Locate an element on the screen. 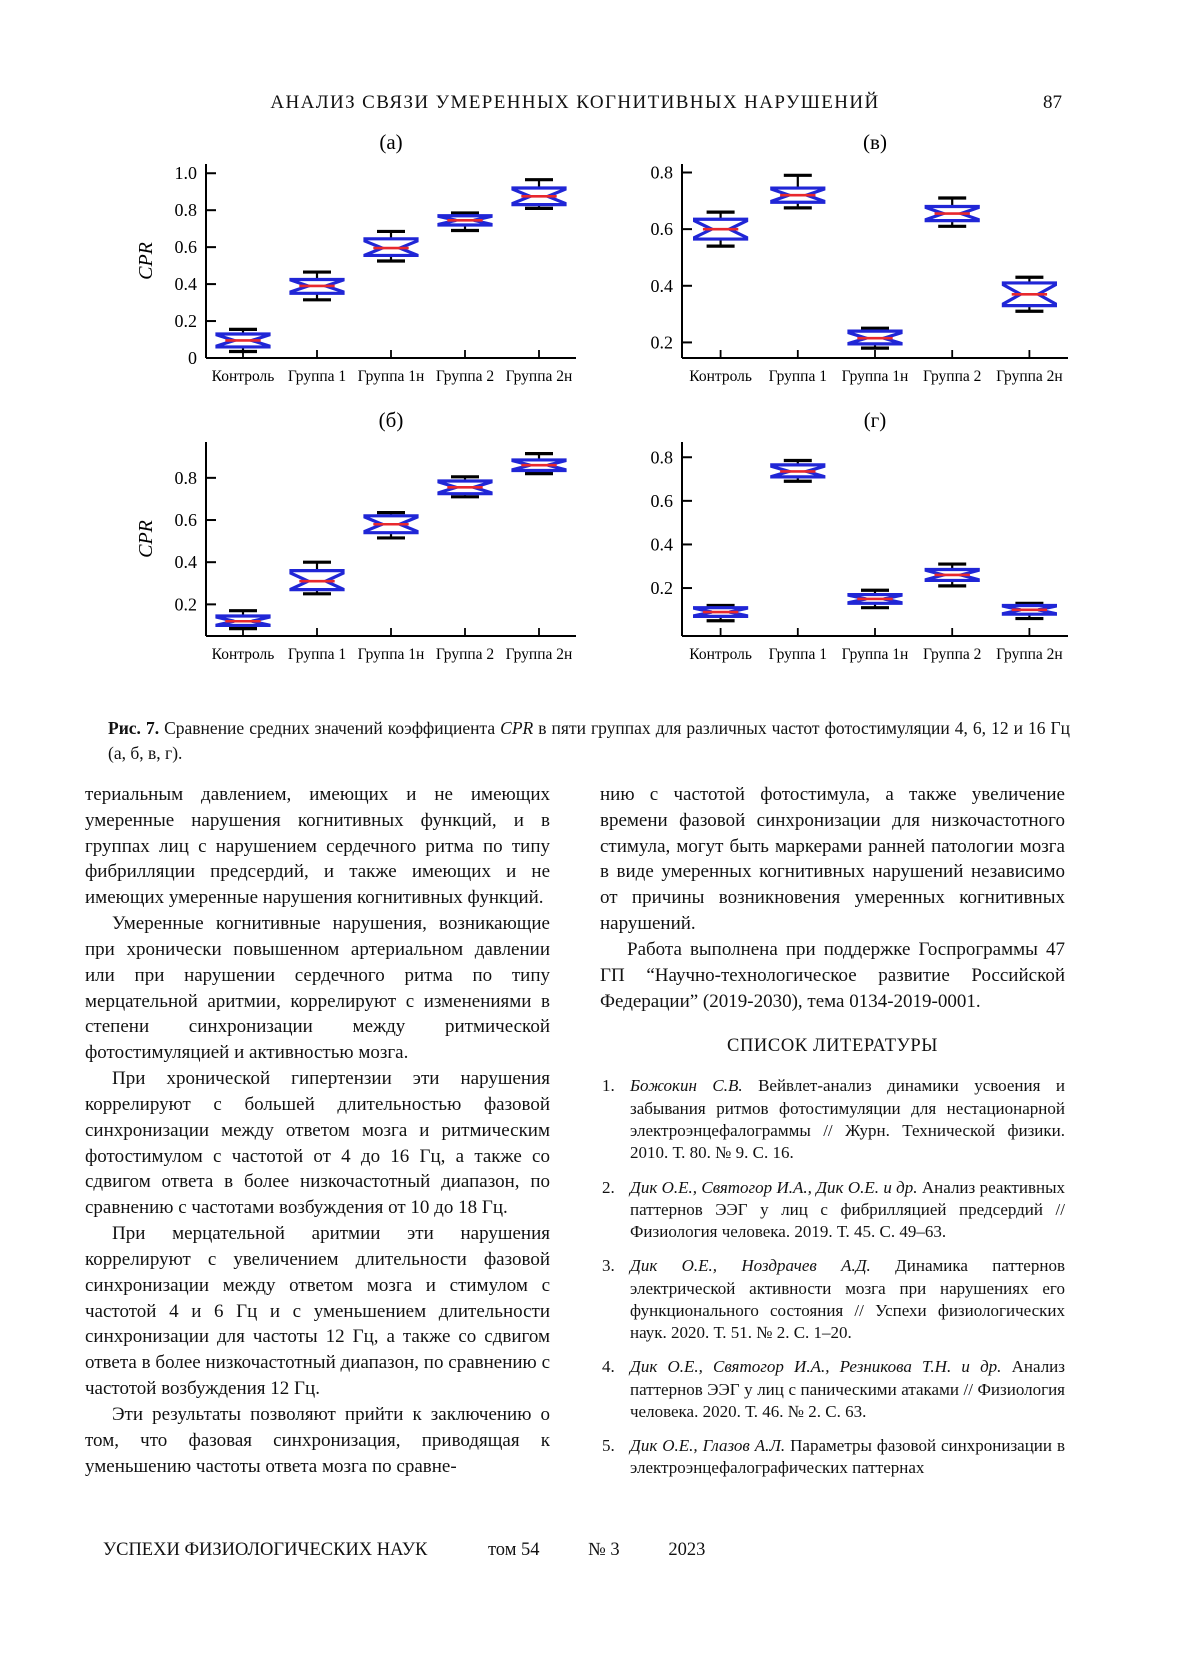 This screenshot has height=1669, width=1200. figure-caption-text: Сравнение средних значений коэффициента is located at coordinates (330, 728).